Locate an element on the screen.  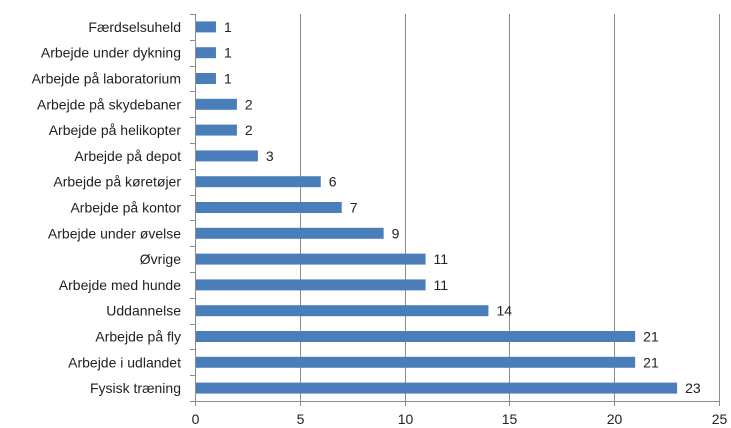
category-label: Fysisk træning is located at coordinates (135, 388).